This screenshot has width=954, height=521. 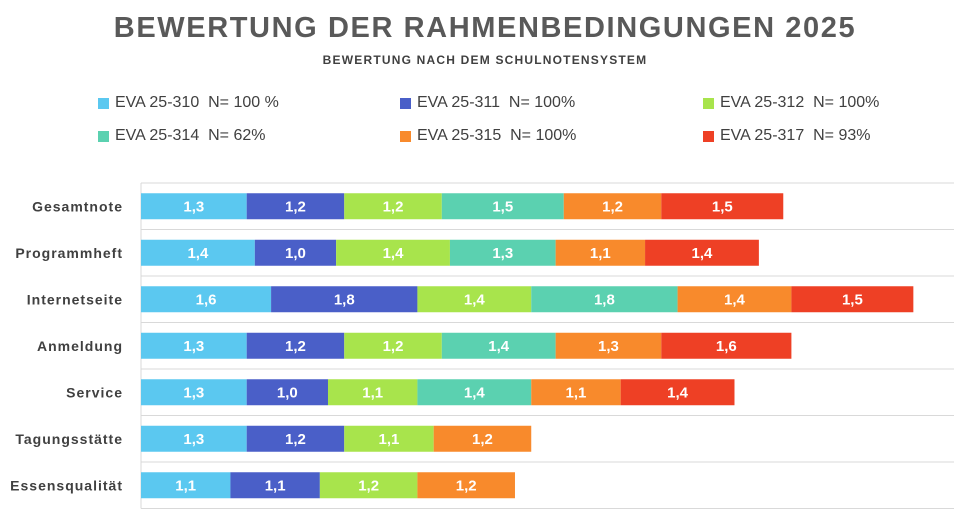 What do you see at coordinates (795, 135) in the screenshot?
I see `legend-label: EVA 25-317 N= 93%` at bounding box center [795, 135].